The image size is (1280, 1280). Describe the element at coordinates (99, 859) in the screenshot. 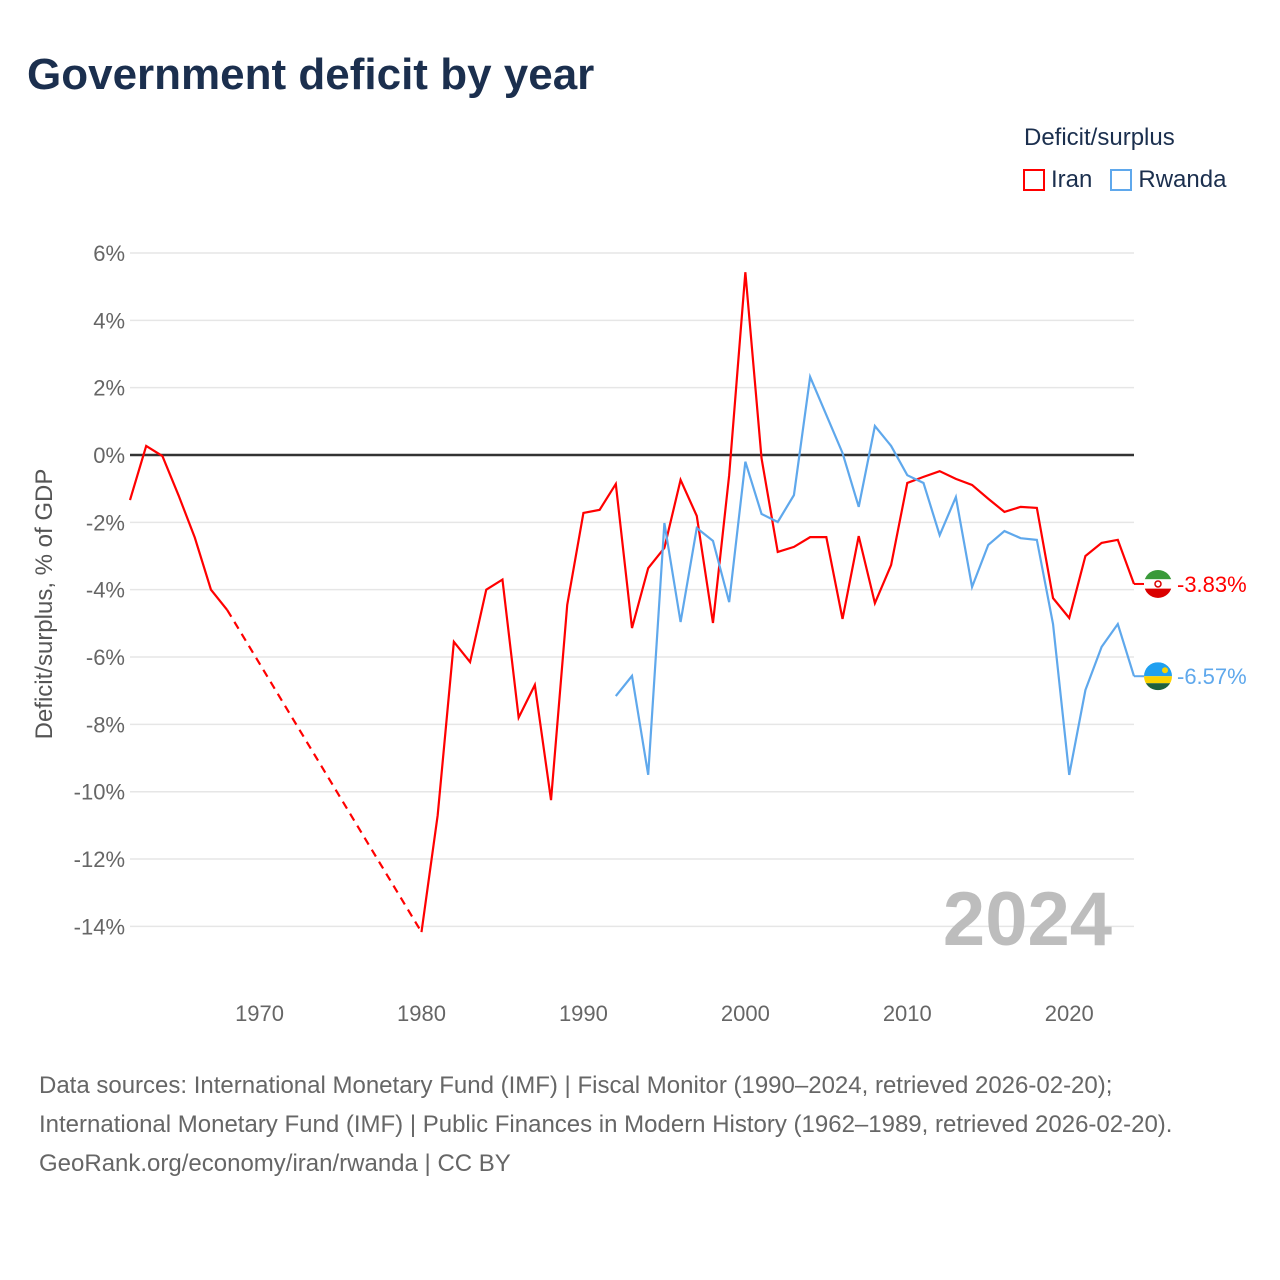

I see `y-tick-label: -12%` at that location.